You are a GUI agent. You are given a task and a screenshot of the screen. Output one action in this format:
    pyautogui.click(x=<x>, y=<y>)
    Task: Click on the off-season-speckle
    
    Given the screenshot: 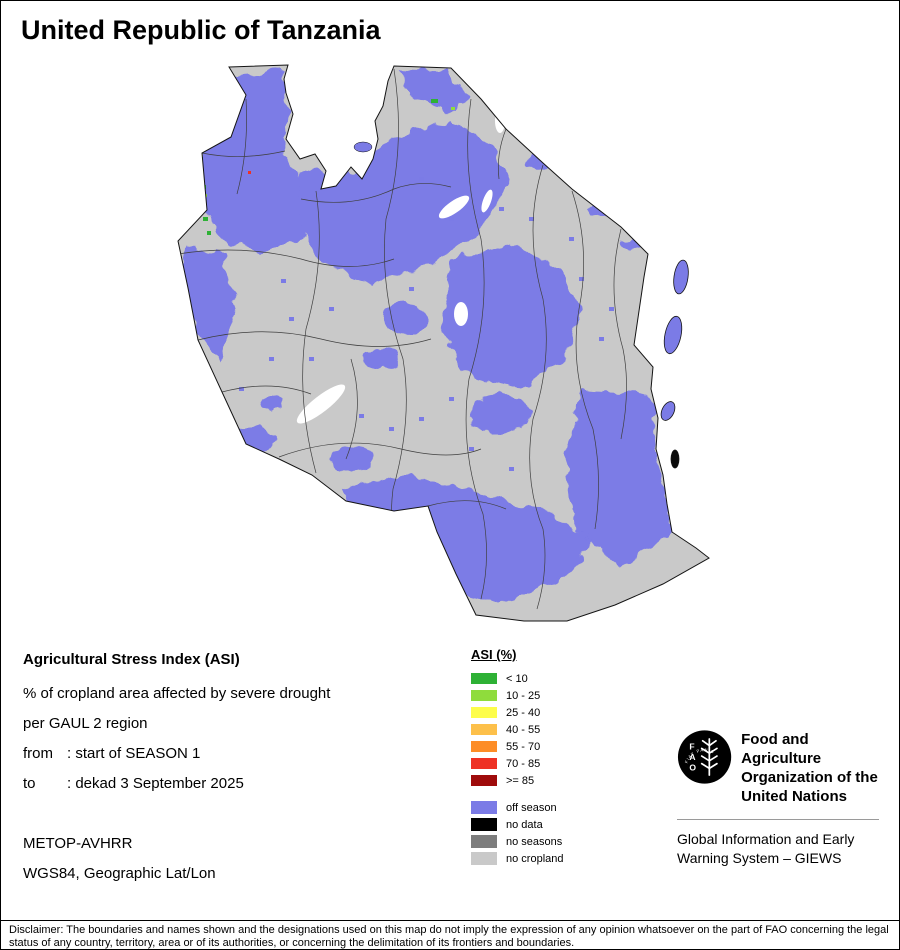 What is the action you would take?
    pyautogui.click(x=426, y=324)
    